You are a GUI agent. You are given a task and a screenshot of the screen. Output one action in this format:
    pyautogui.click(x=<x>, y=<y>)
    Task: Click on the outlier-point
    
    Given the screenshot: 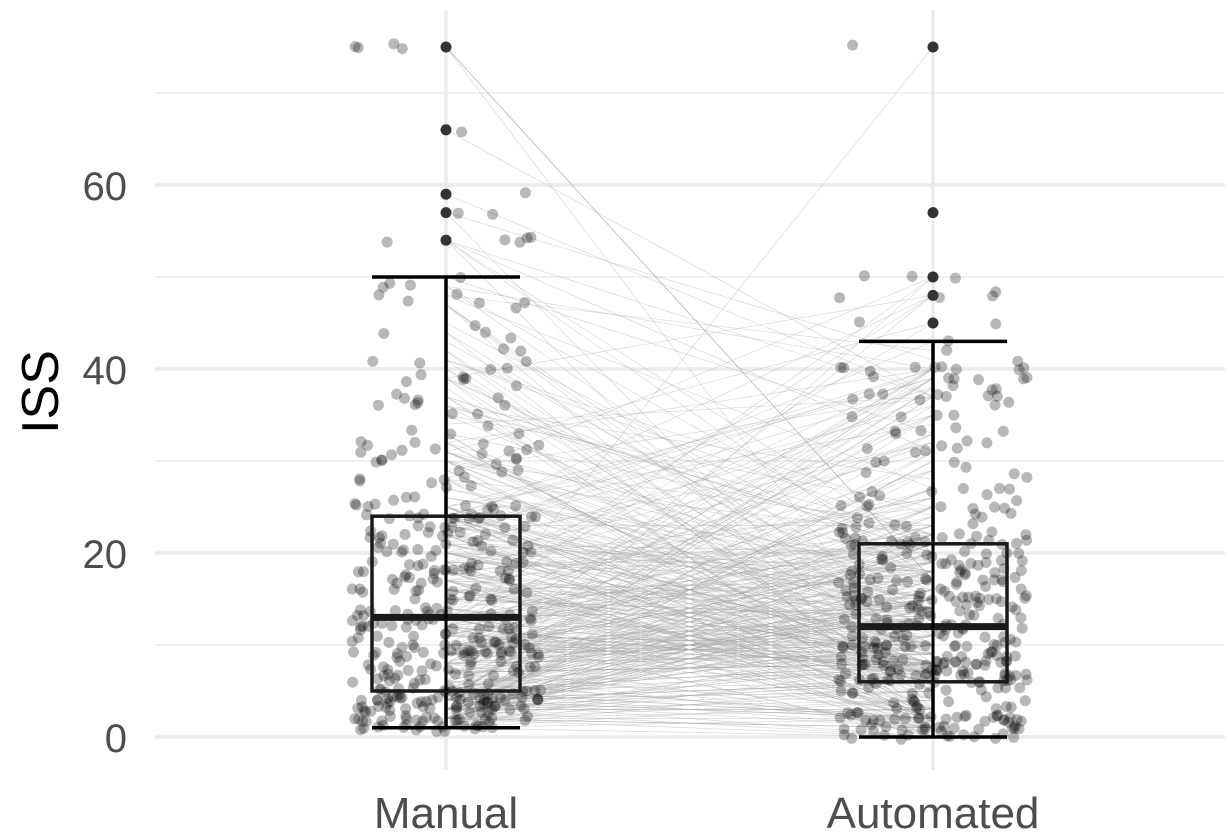 What is the action you would take?
    pyautogui.click(x=446, y=47)
    